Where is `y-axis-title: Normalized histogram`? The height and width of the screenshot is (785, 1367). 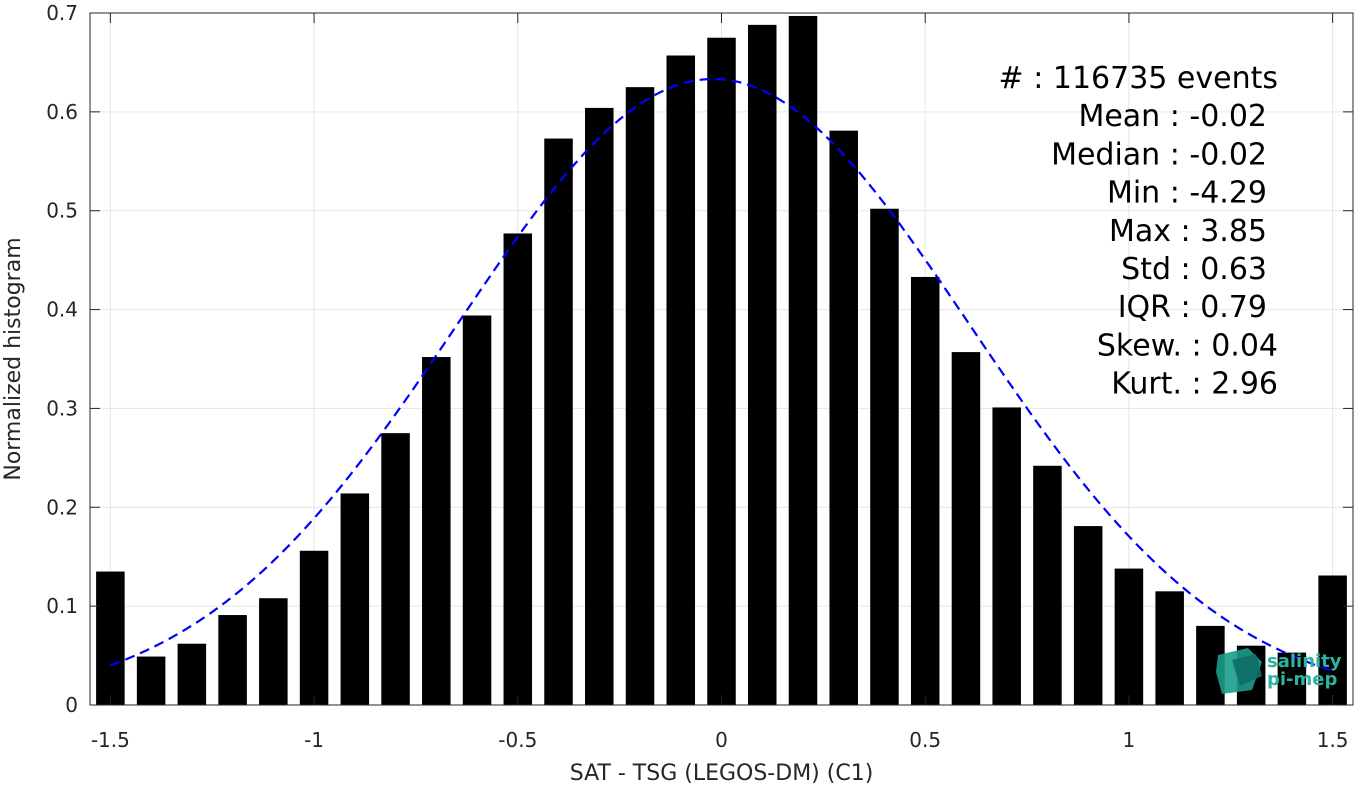
y-axis-title: Normalized histogram is located at coordinates (13, 358).